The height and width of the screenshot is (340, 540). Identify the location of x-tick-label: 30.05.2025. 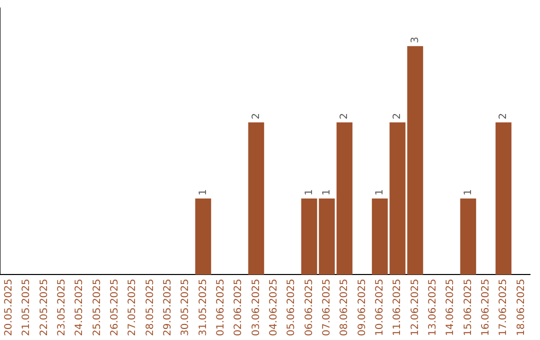
(186, 307).